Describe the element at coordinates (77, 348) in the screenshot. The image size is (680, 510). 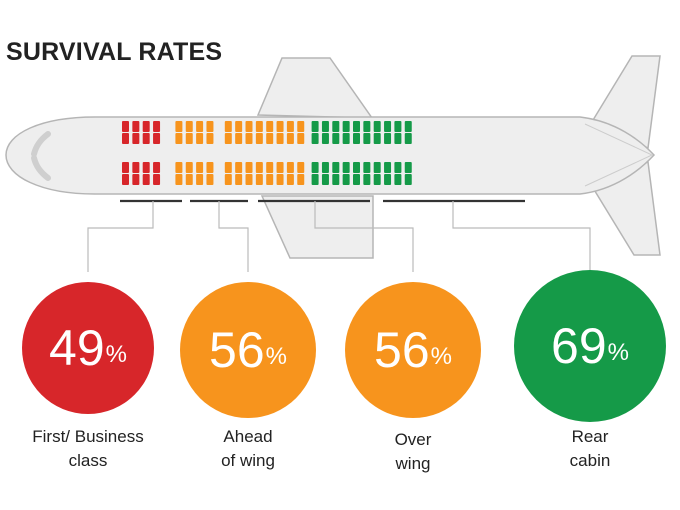
I see `rate-value: 49` at that location.